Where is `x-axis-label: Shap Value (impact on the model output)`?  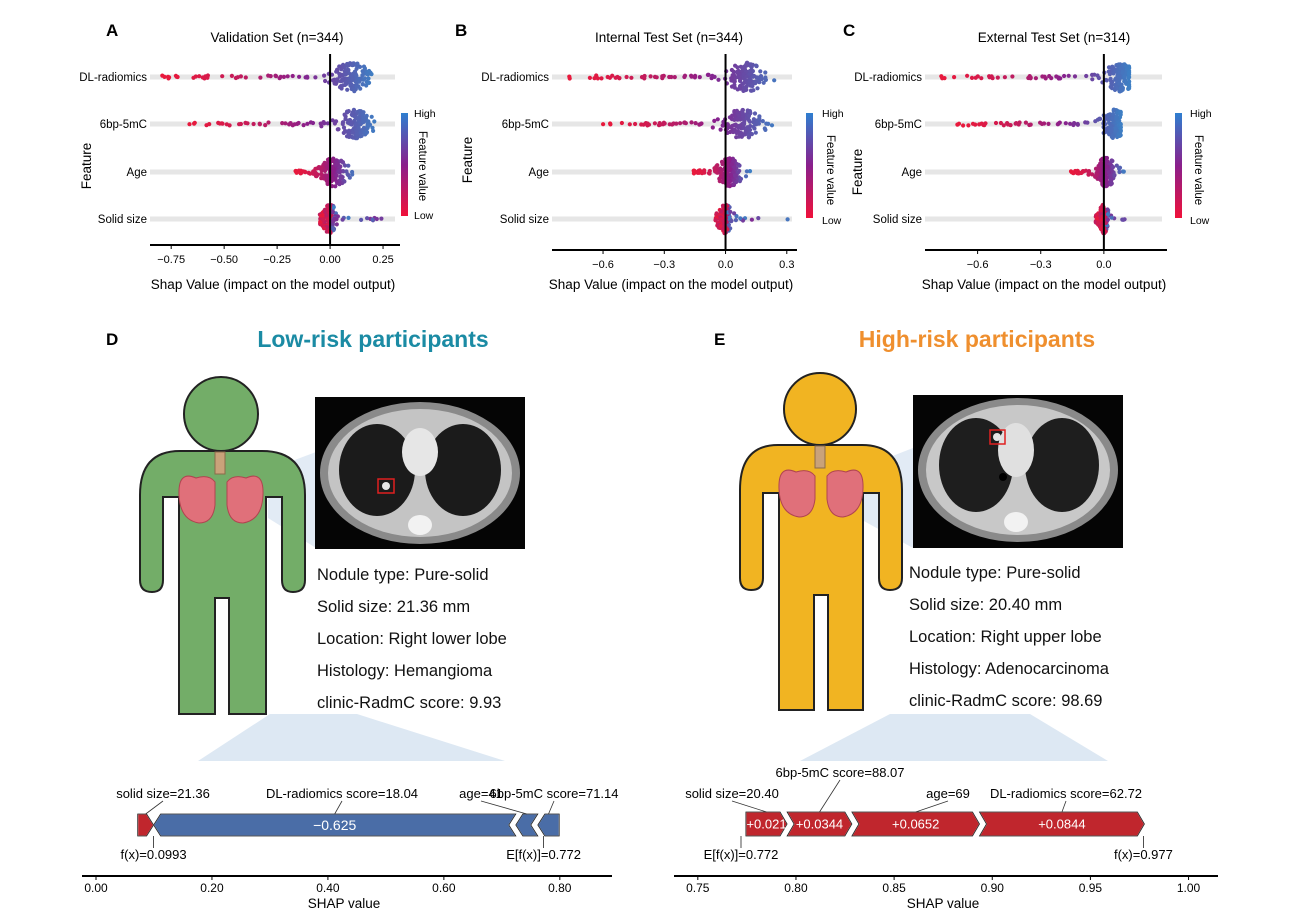
x-axis-label: Shap Value (impact on the model output) is located at coordinates (273, 284).